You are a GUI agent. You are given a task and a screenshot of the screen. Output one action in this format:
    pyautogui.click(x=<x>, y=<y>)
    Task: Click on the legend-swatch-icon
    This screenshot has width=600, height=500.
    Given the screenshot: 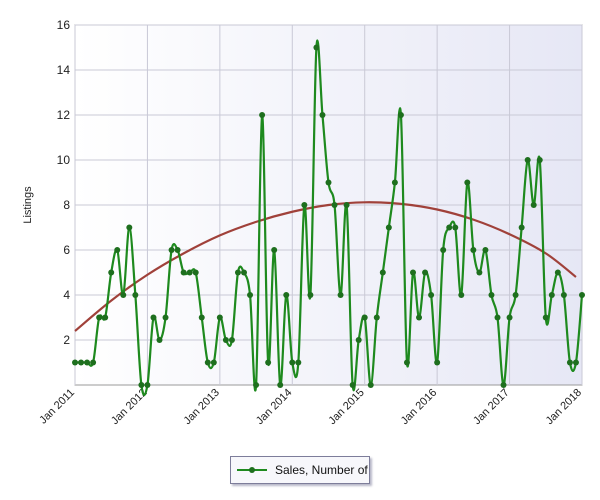 What is the action you would take?
    pyautogui.click(x=252, y=470)
    